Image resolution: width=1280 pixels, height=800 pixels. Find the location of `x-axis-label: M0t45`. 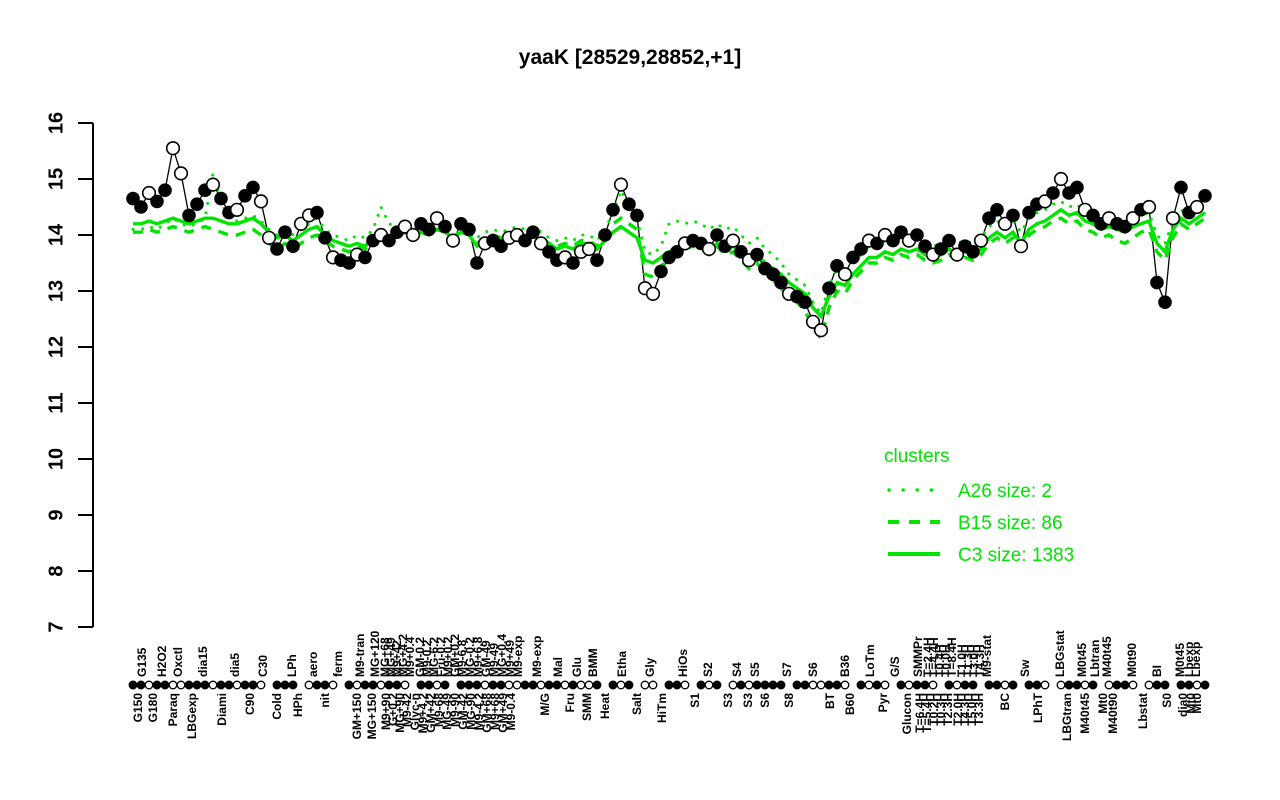

x-axis-label: M0t45 is located at coordinates (1082, 660).